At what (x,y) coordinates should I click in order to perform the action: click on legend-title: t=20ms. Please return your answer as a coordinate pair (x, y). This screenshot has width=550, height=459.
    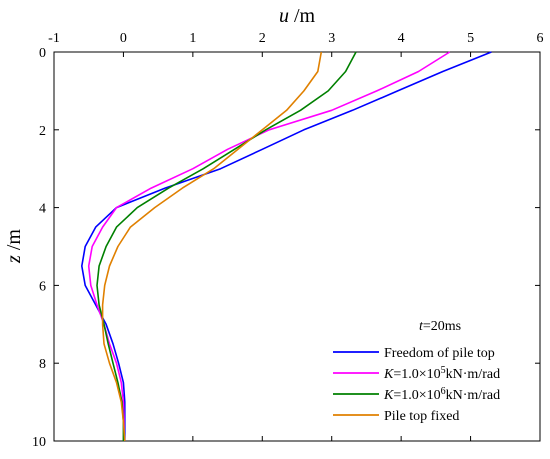
    Looking at the image, I should click on (440, 326).